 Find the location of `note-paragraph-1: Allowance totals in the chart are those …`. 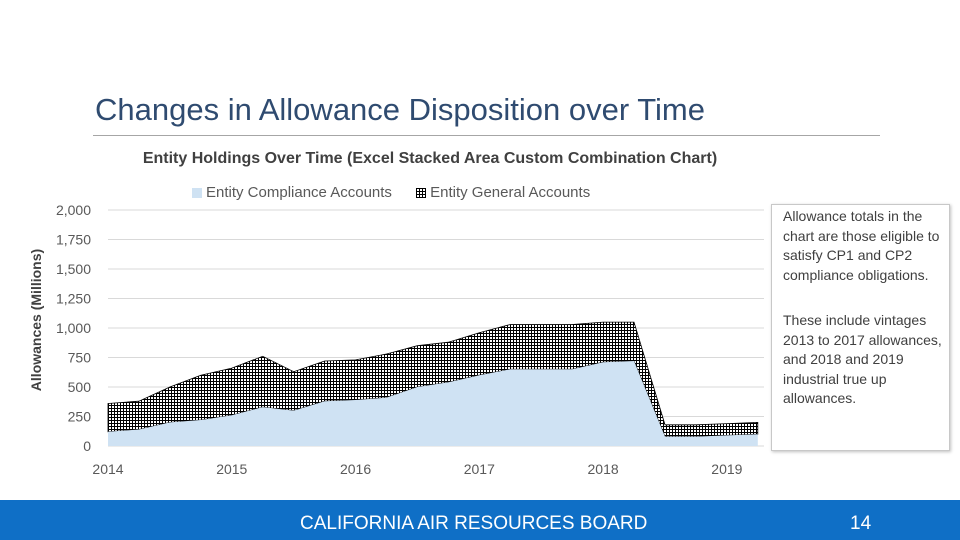

note-paragraph-1: Allowance totals in the chart are those … is located at coordinates (861, 245).